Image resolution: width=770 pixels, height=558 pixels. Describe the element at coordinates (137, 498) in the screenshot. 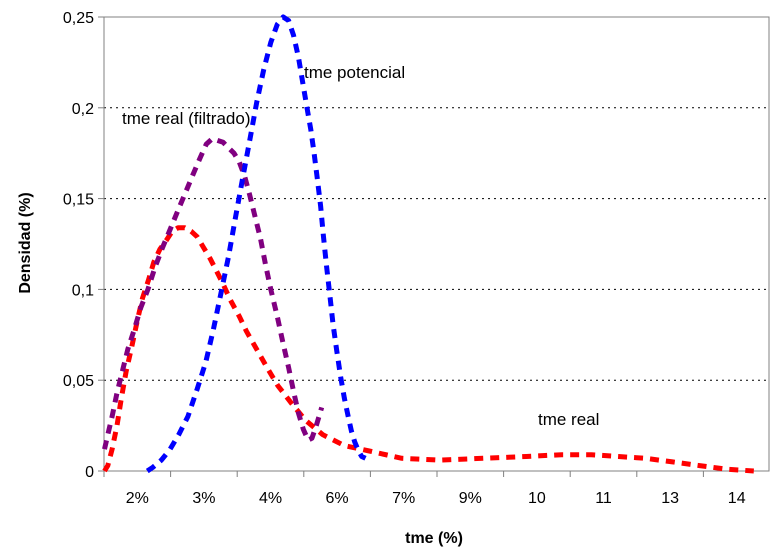

I see `x-tick-label: 2%` at that location.